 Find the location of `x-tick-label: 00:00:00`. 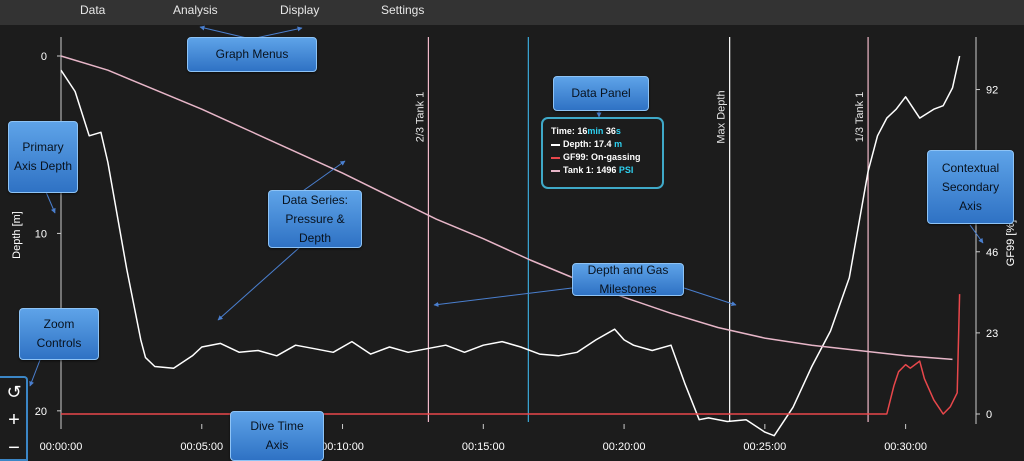

x-tick-label: 00:00:00 is located at coordinates (61, 447).